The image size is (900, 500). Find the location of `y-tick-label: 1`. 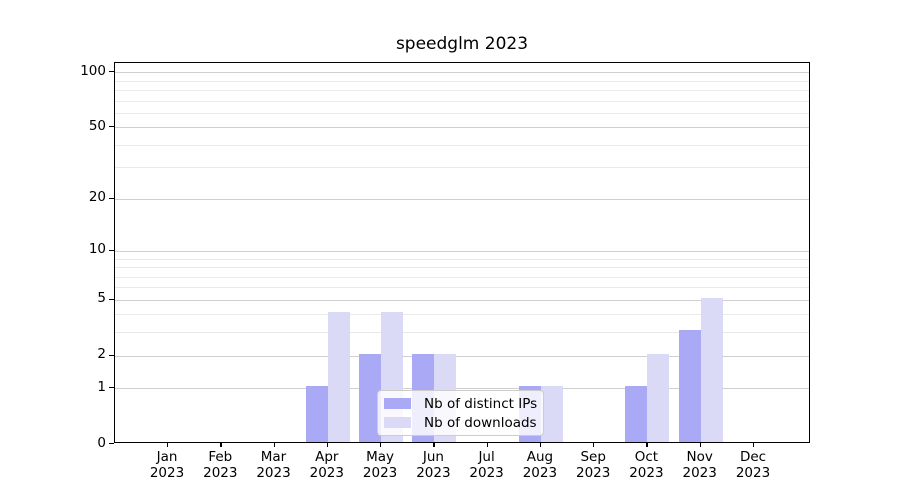

y-tick-label: 1 is located at coordinates (101, 386).